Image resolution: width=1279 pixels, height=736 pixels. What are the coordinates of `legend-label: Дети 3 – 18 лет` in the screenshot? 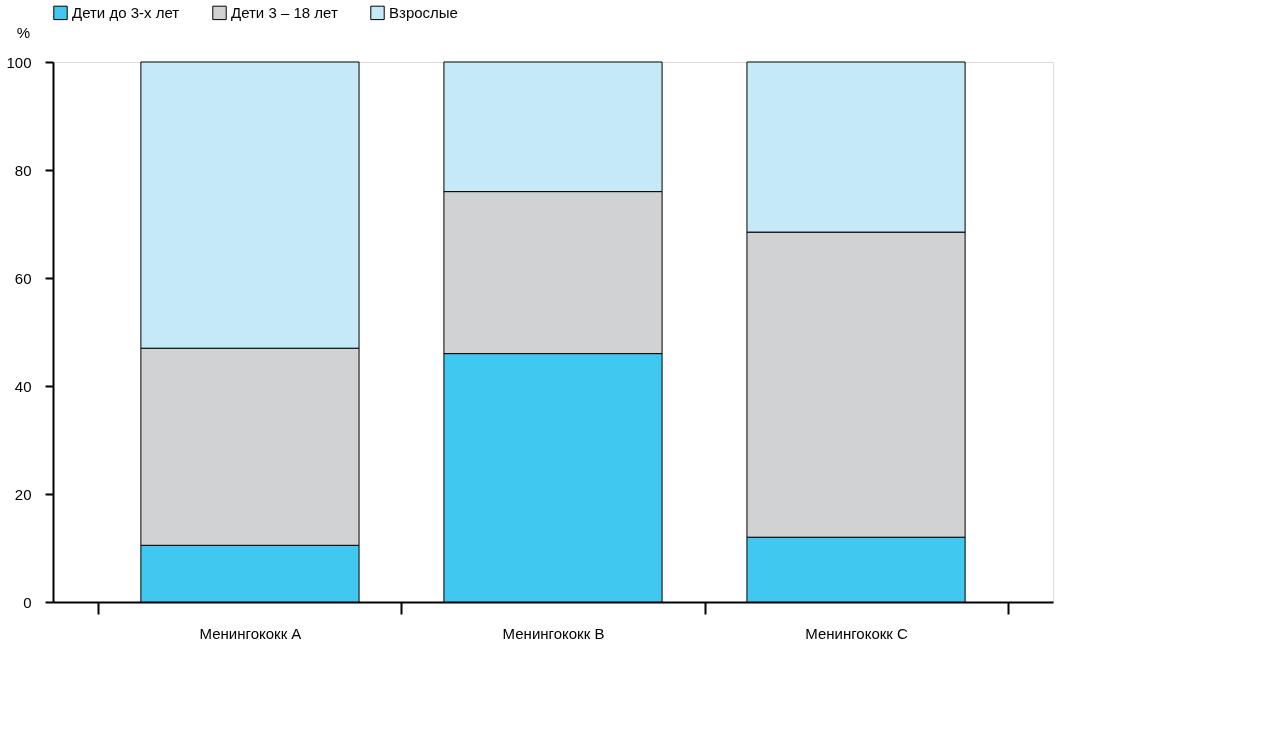 It's located at (284, 12).